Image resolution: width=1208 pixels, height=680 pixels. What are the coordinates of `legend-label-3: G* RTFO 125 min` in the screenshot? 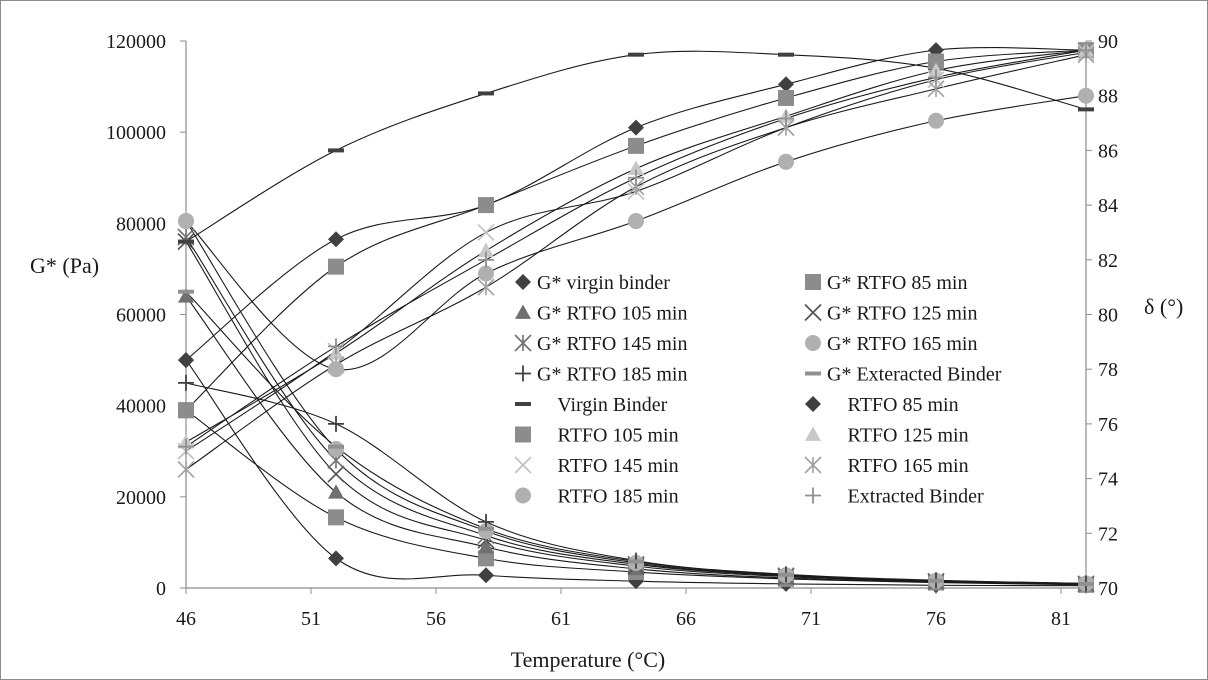 It's located at (902, 314).